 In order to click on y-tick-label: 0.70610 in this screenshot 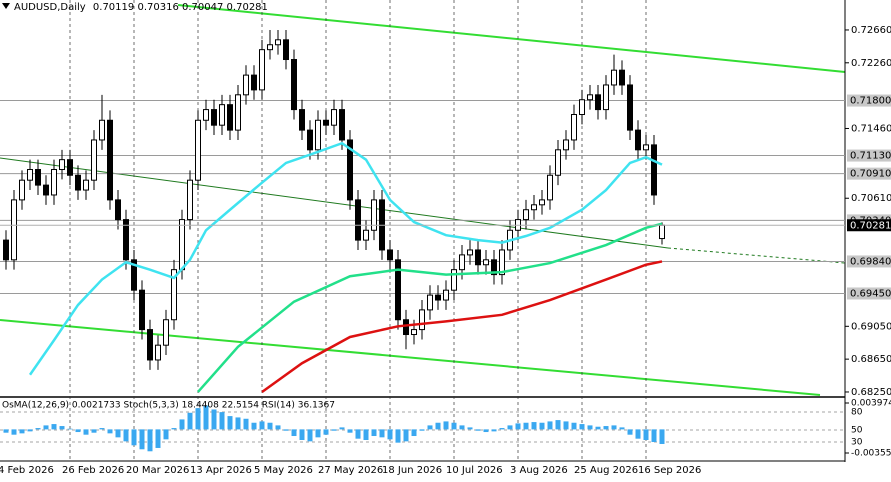, I will do `click(871, 198)`.